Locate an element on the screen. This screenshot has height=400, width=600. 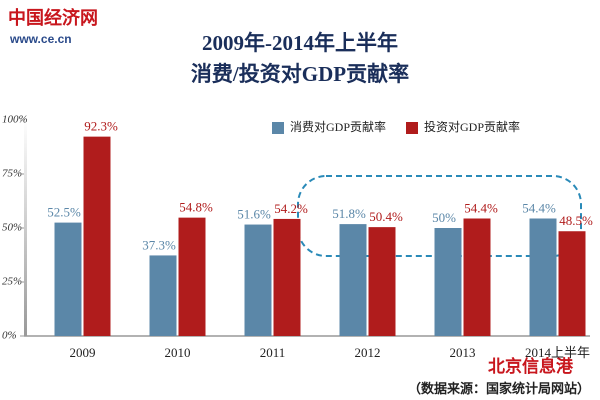
value-label: 52.5% is located at coordinates (64, 212).